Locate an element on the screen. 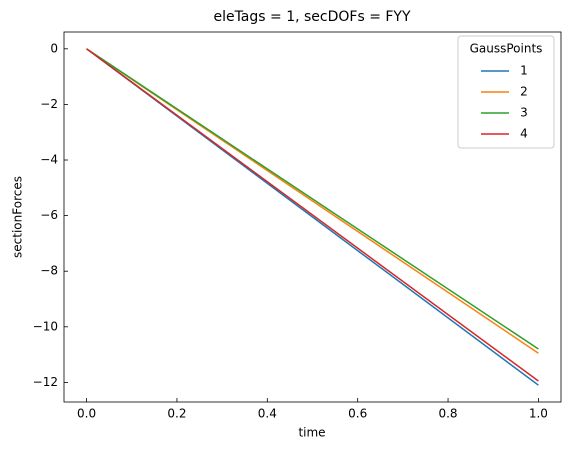 The height and width of the screenshot is (450, 569). chart-title: eleTags = 1, secDOFs = FYY is located at coordinates (312, 17).